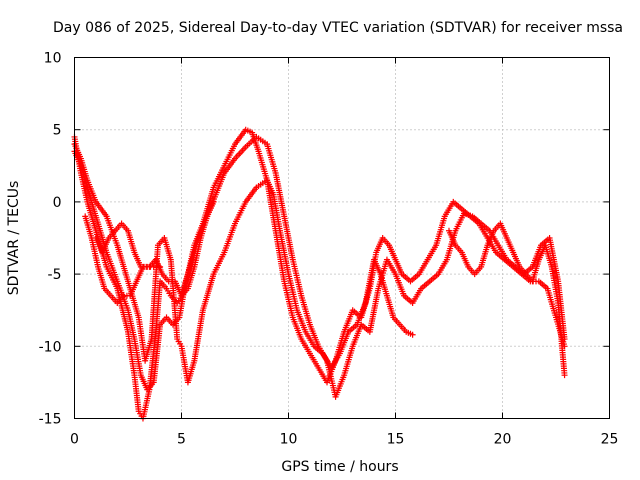 The height and width of the screenshot is (480, 640). What do you see at coordinates (50, 347) in the screenshot?
I see `y-tick-label: -10` at bounding box center [50, 347].